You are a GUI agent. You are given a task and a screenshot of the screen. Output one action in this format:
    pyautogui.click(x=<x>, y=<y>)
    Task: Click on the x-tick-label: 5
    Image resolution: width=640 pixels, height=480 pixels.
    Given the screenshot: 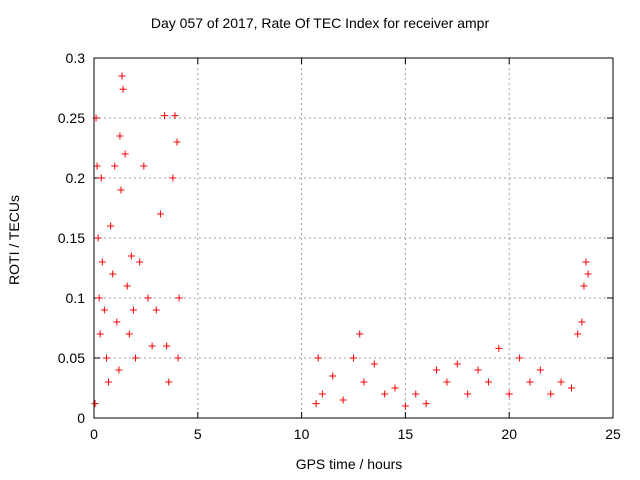 What is the action you would take?
    pyautogui.click(x=198, y=434)
    